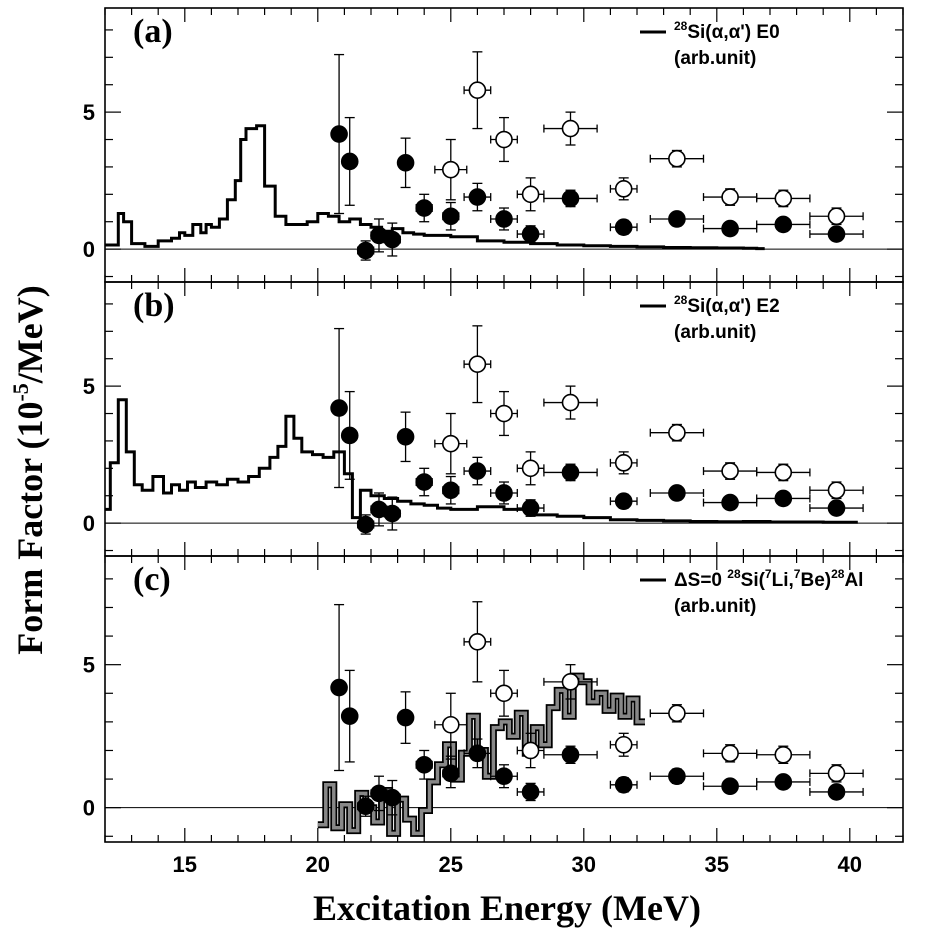 The width and height of the screenshot is (930, 931). Describe the element at coordinates (727, 305) in the screenshot. I see `legend-label: 28Si(α,α') E2` at that location.